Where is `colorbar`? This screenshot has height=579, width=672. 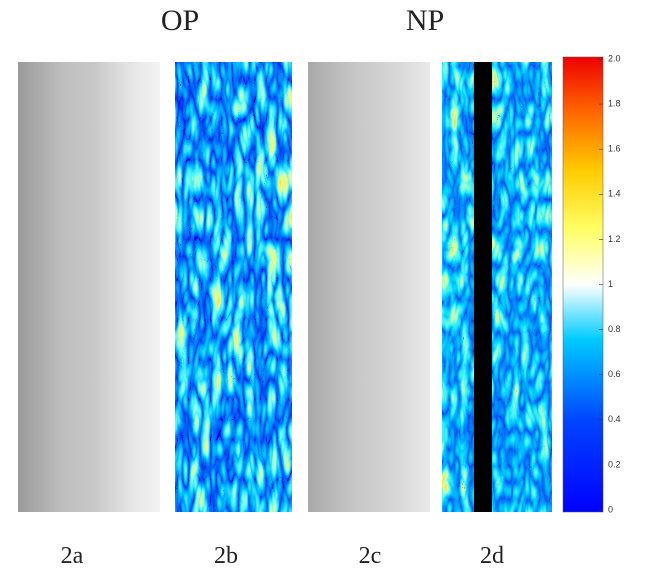 colorbar is located at coordinates (583, 284).